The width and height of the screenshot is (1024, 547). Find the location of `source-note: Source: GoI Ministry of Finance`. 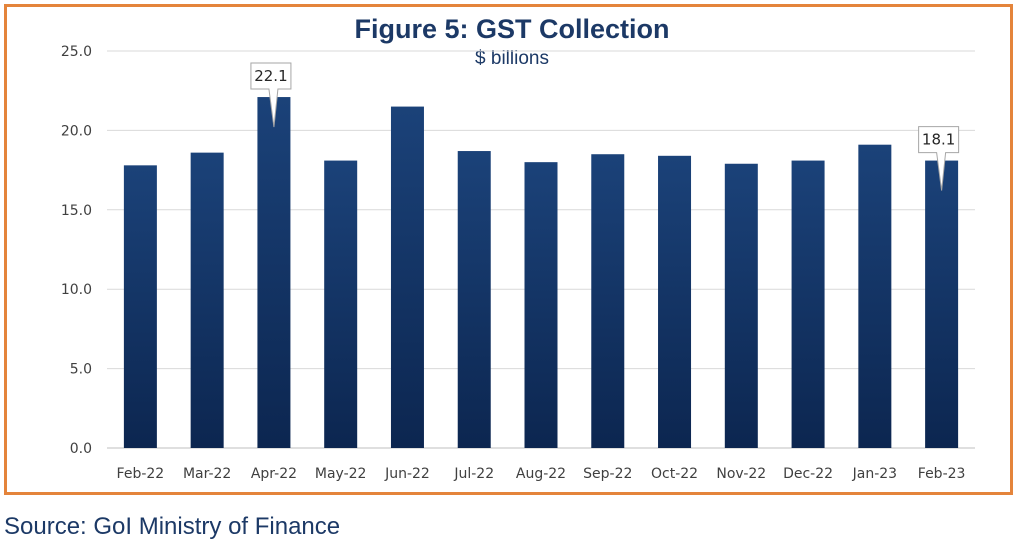

source-note: Source: GoI Ministry of Finance is located at coordinates (172, 526).